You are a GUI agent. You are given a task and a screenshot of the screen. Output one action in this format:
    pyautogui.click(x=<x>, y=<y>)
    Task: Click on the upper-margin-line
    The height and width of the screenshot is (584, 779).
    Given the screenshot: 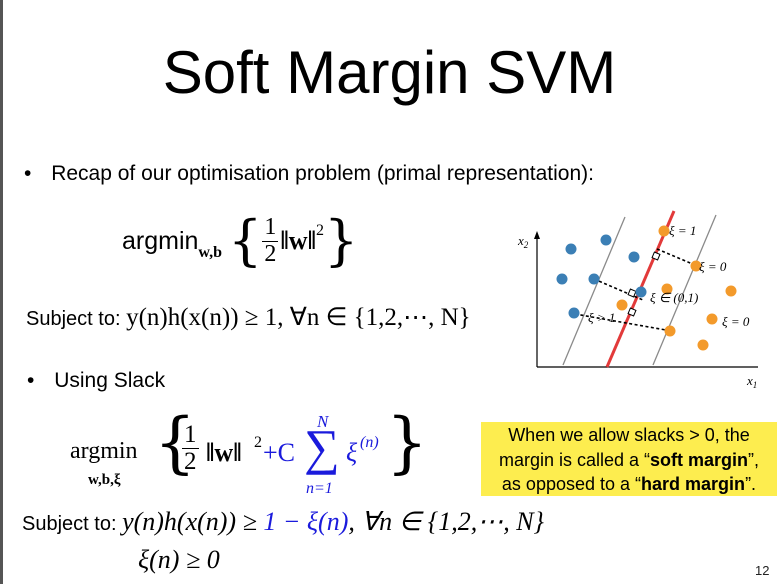 What is the action you would take?
    pyautogui.click(x=684, y=290)
    